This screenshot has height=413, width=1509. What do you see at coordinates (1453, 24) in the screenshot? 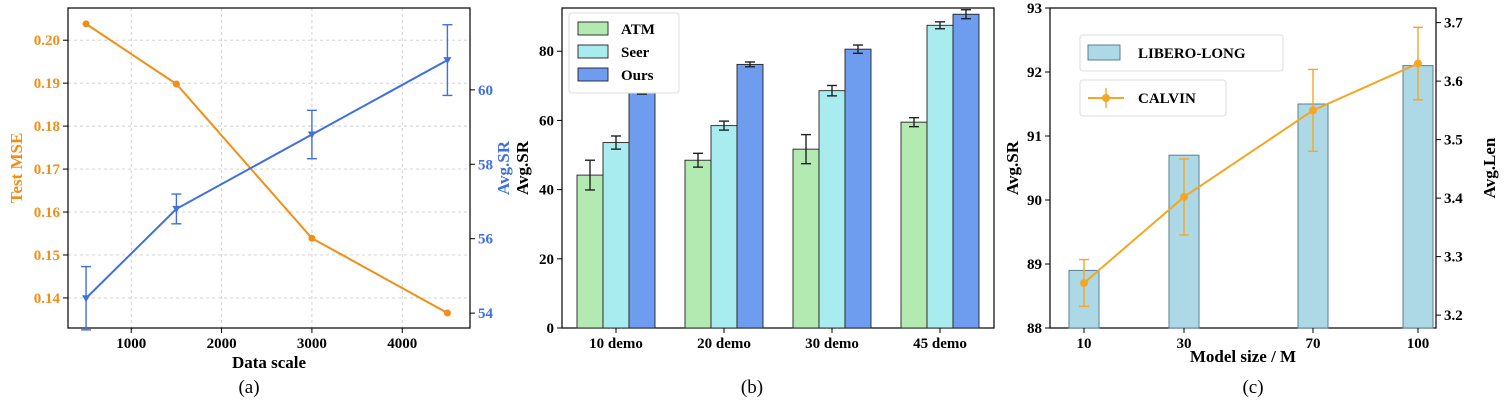
I see `y-right-tick-label: 3.7` at bounding box center [1453, 24].